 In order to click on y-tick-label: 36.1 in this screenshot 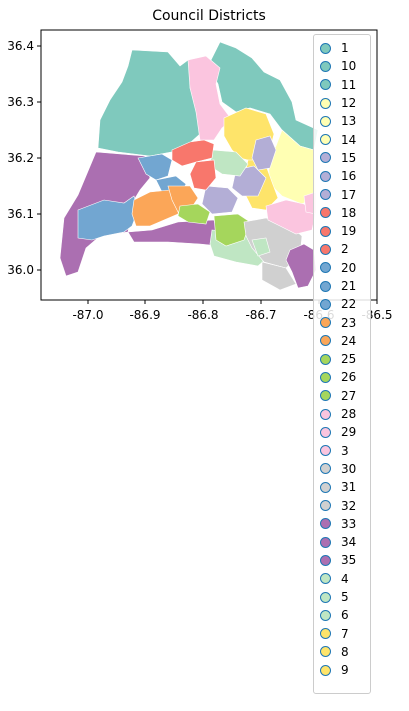, I will do `click(20, 214)`.